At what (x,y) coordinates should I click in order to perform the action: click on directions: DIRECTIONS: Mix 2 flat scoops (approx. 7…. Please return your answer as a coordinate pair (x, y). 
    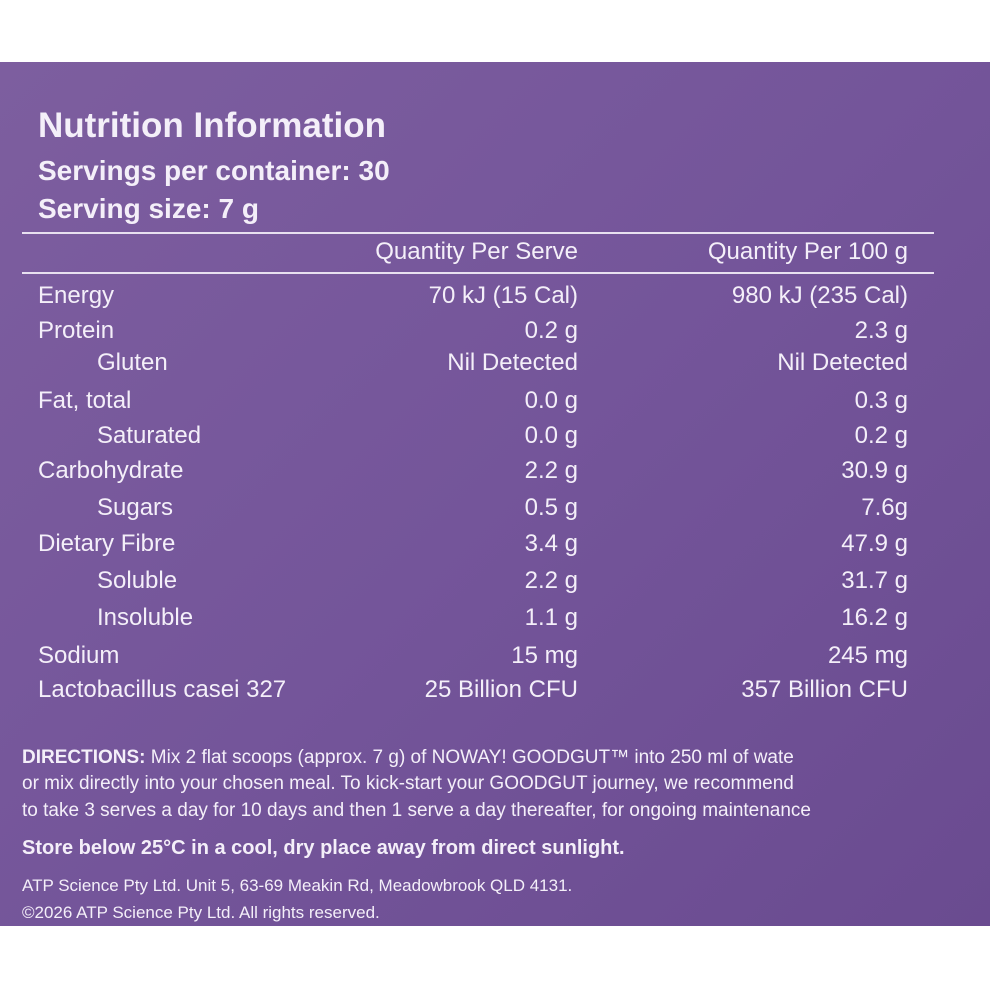
    Looking at the image, I should click on (408, 757).